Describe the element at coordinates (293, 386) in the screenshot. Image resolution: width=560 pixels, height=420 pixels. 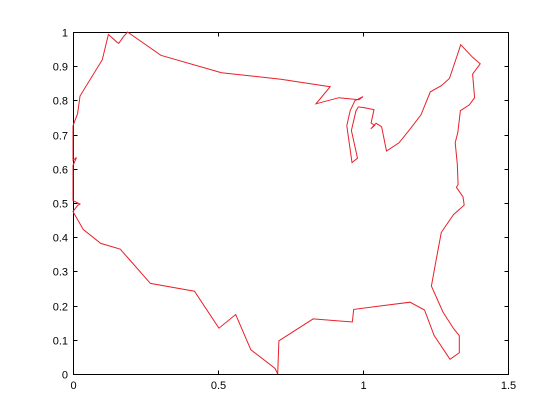
I see `x-axis-tick-labels: 0 0.5 1 1.5` at that location.